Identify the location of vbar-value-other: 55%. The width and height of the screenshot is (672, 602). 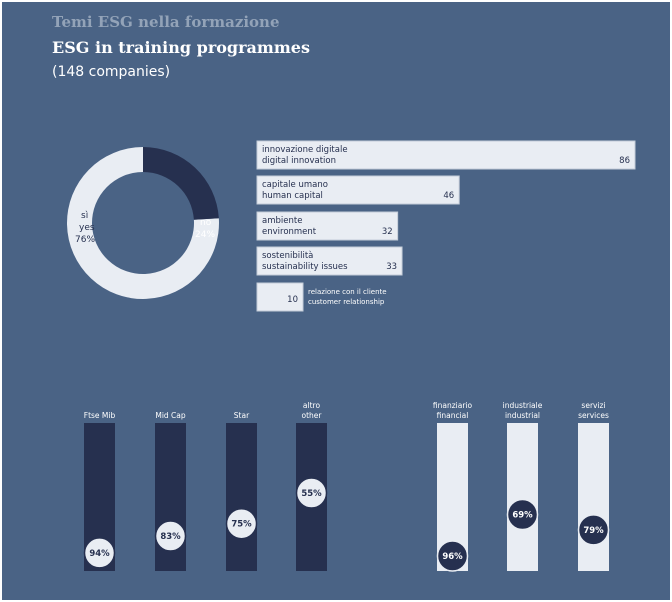
(311, 494).